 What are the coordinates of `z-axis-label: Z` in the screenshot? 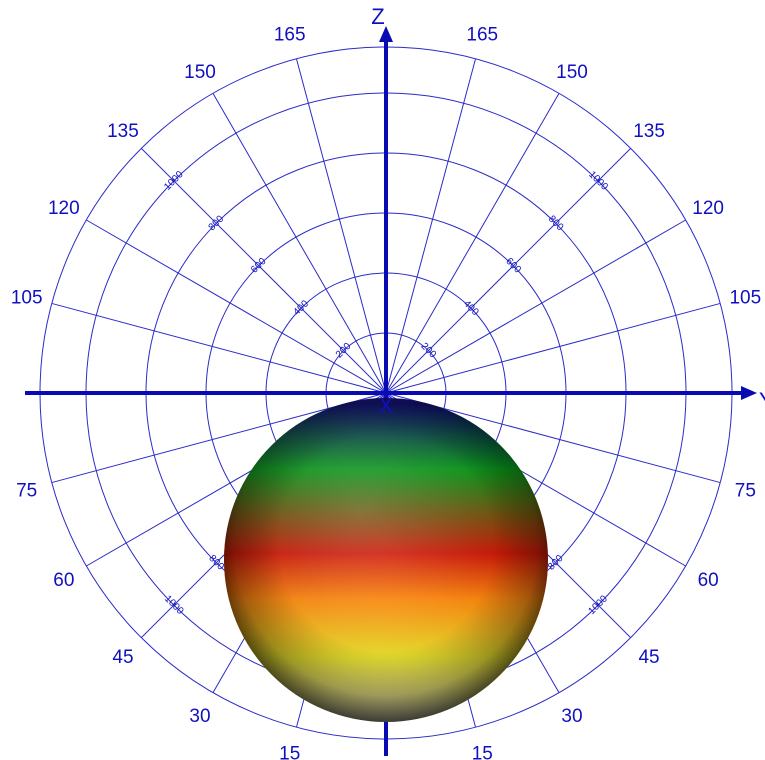 It's located at (377, 16).